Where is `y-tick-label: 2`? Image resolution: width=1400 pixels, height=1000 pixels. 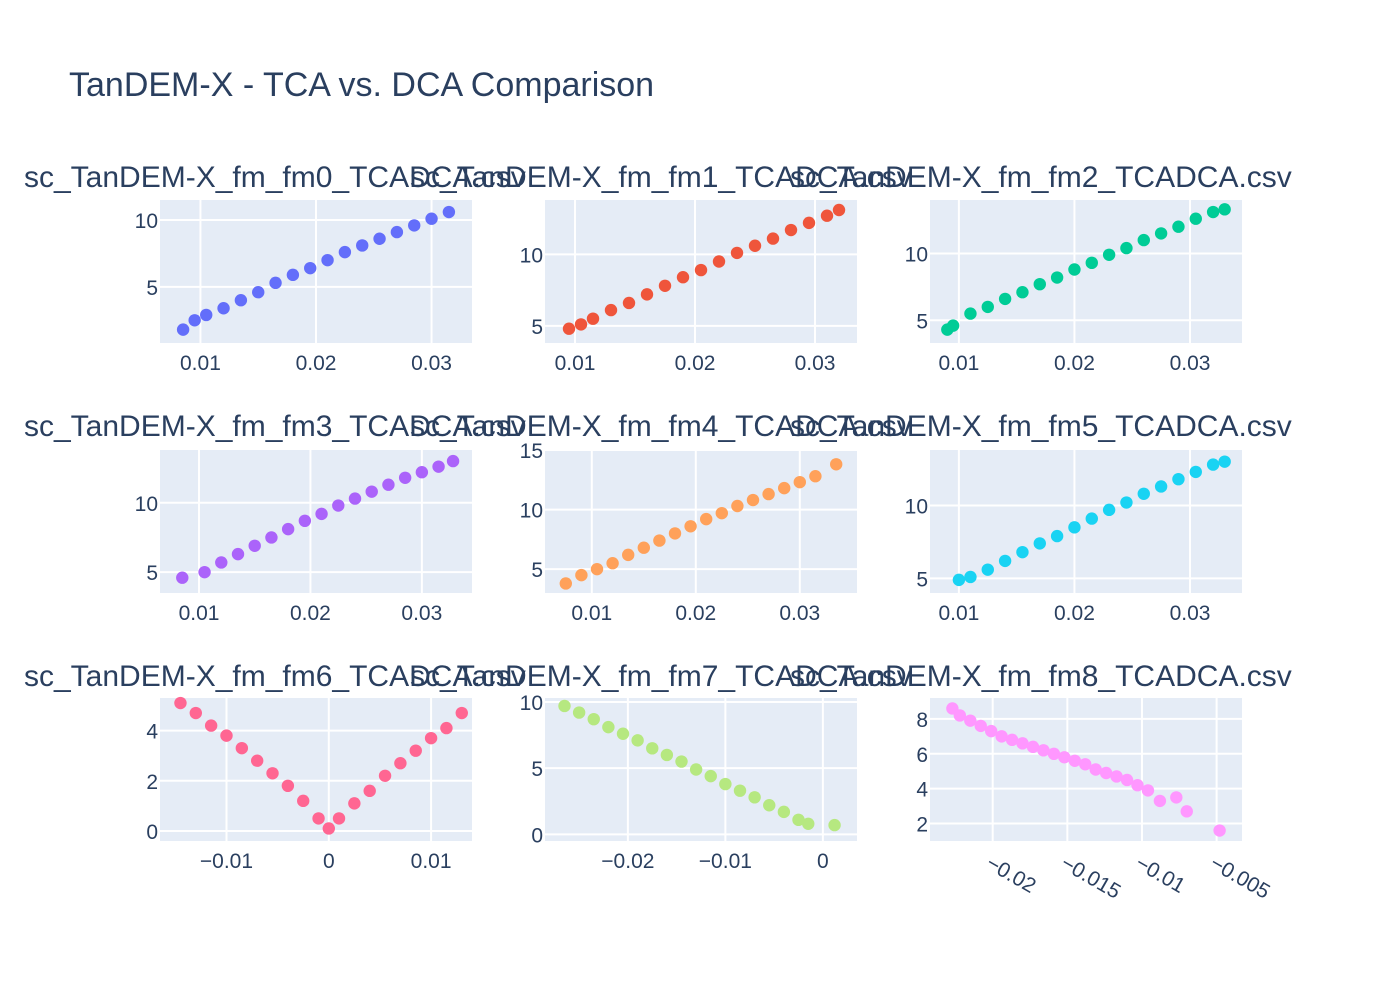
y-tick-label: 2 is located at coordinates (152, 782).